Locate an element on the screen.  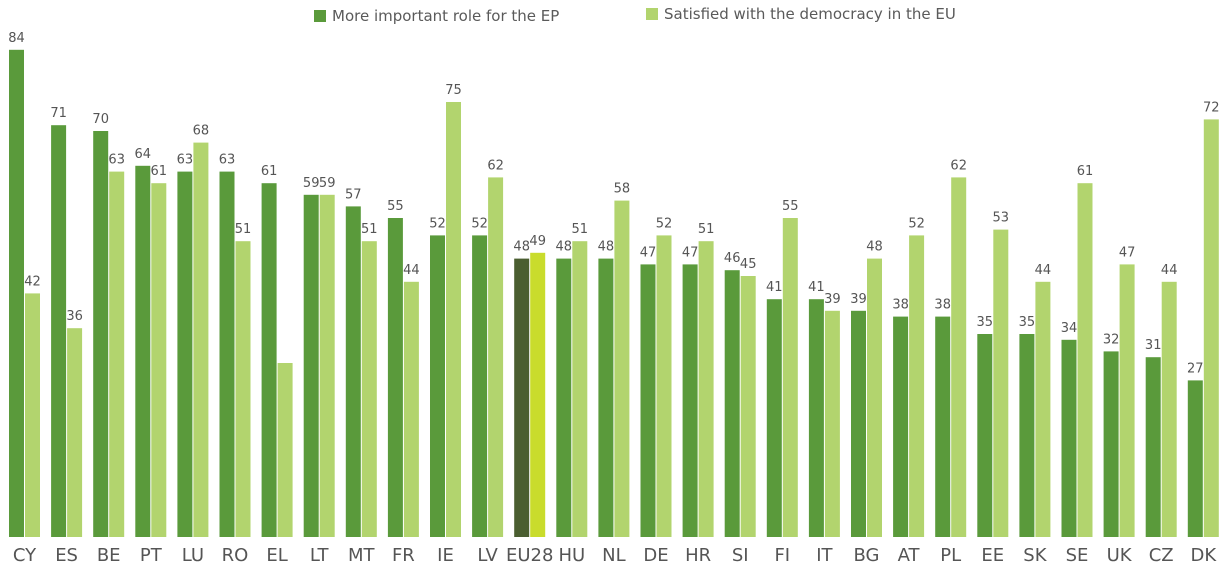
value-label-hu-series-2: 51 is located at coordinates (580, 229).